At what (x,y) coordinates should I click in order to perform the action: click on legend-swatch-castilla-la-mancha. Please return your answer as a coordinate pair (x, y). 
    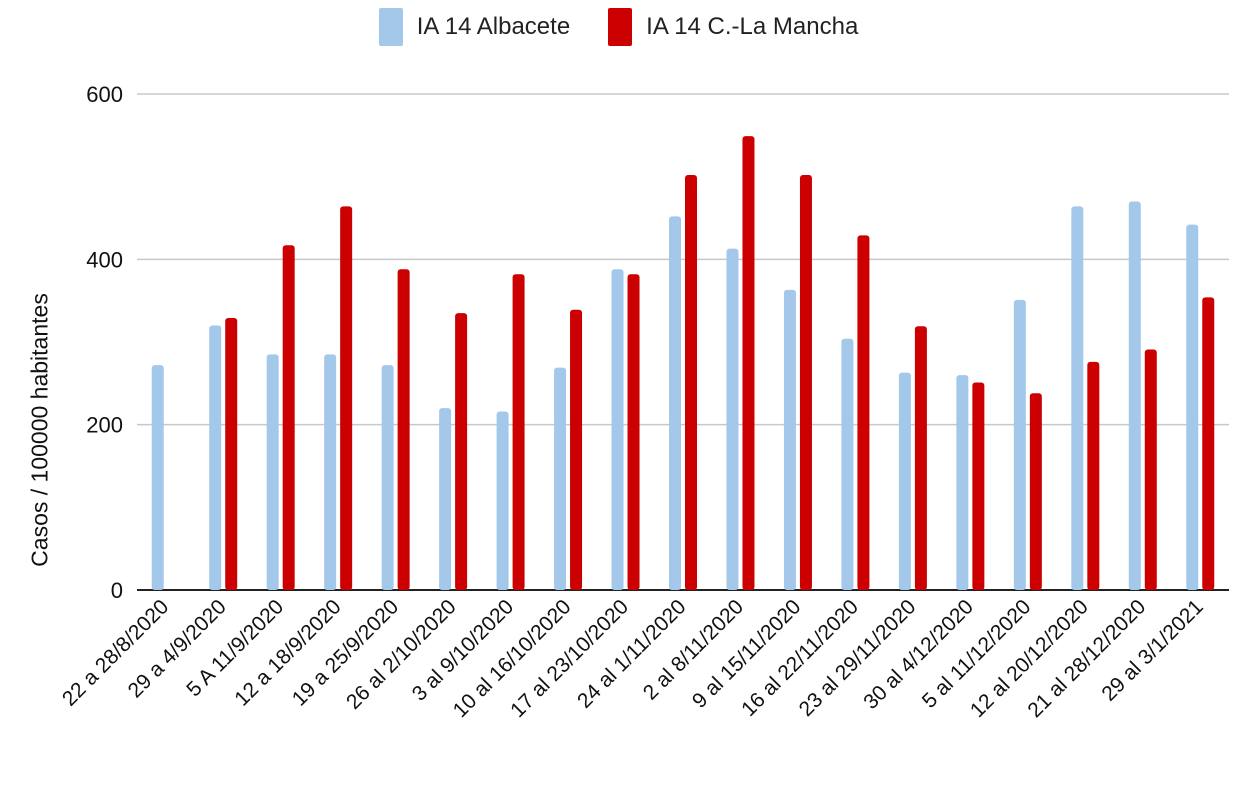
    Looking at the image, I should click on (620, 27).